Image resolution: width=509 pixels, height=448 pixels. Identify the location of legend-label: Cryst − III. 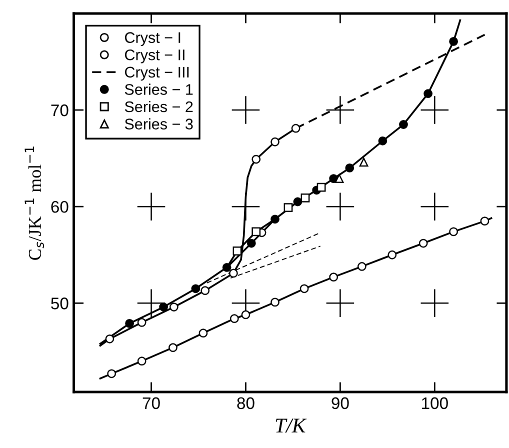
(156, 73).